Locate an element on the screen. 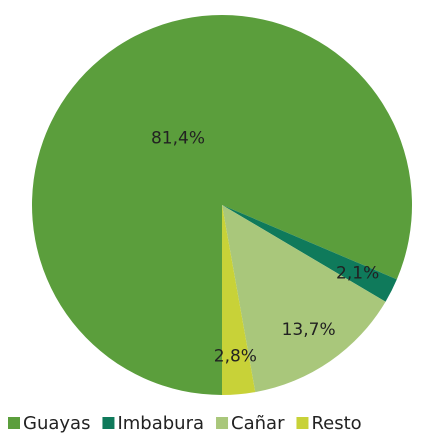 The width and height of the screenshot is (425, 435). data-label: 2,8% is located at coordinates (235, 356).